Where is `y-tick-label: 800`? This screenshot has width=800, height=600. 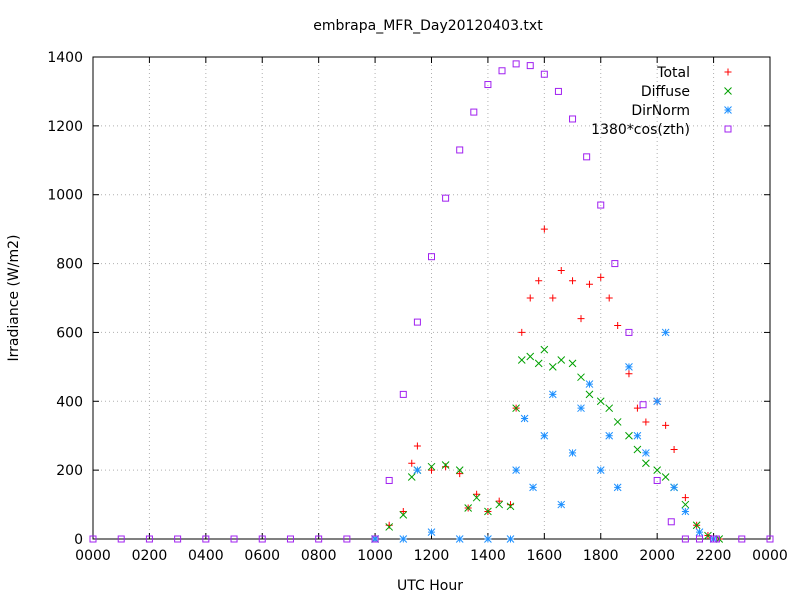
y-tick-label: 800 is located at coordinates (69, 265).